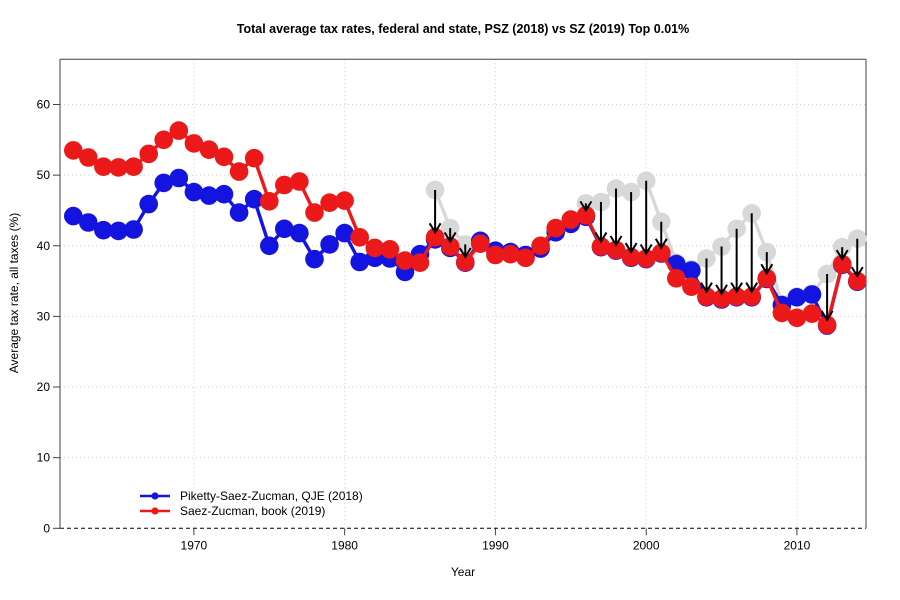 The height and width of the screenshot is (600, 900). Describe the element at coordinates (463, 572) in the screenshot. I see `x-axis-label: Year` at that location.